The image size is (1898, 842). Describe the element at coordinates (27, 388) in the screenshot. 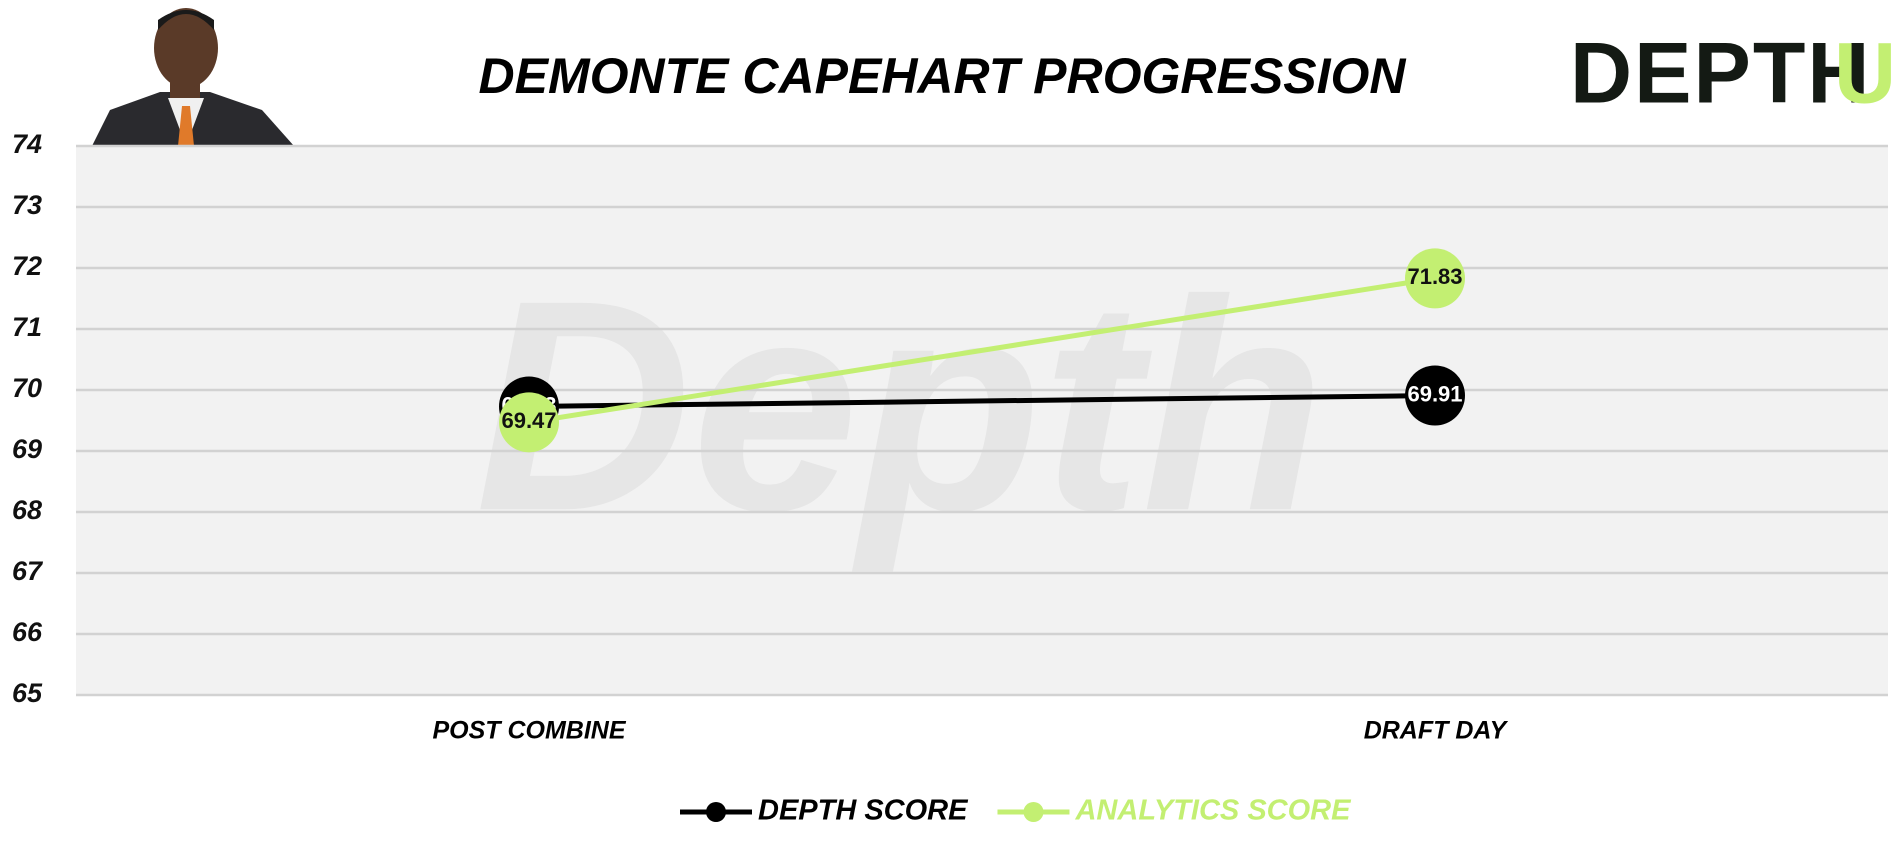

I see `y-tick-label: 70` at that location.